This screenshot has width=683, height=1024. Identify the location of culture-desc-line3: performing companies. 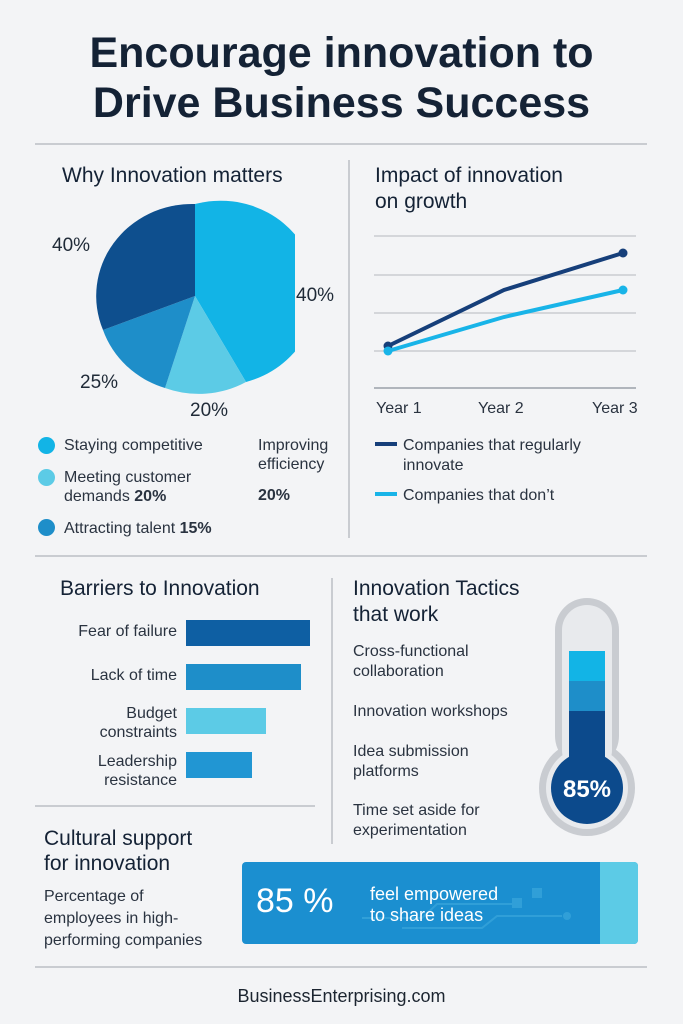
(123, 940).